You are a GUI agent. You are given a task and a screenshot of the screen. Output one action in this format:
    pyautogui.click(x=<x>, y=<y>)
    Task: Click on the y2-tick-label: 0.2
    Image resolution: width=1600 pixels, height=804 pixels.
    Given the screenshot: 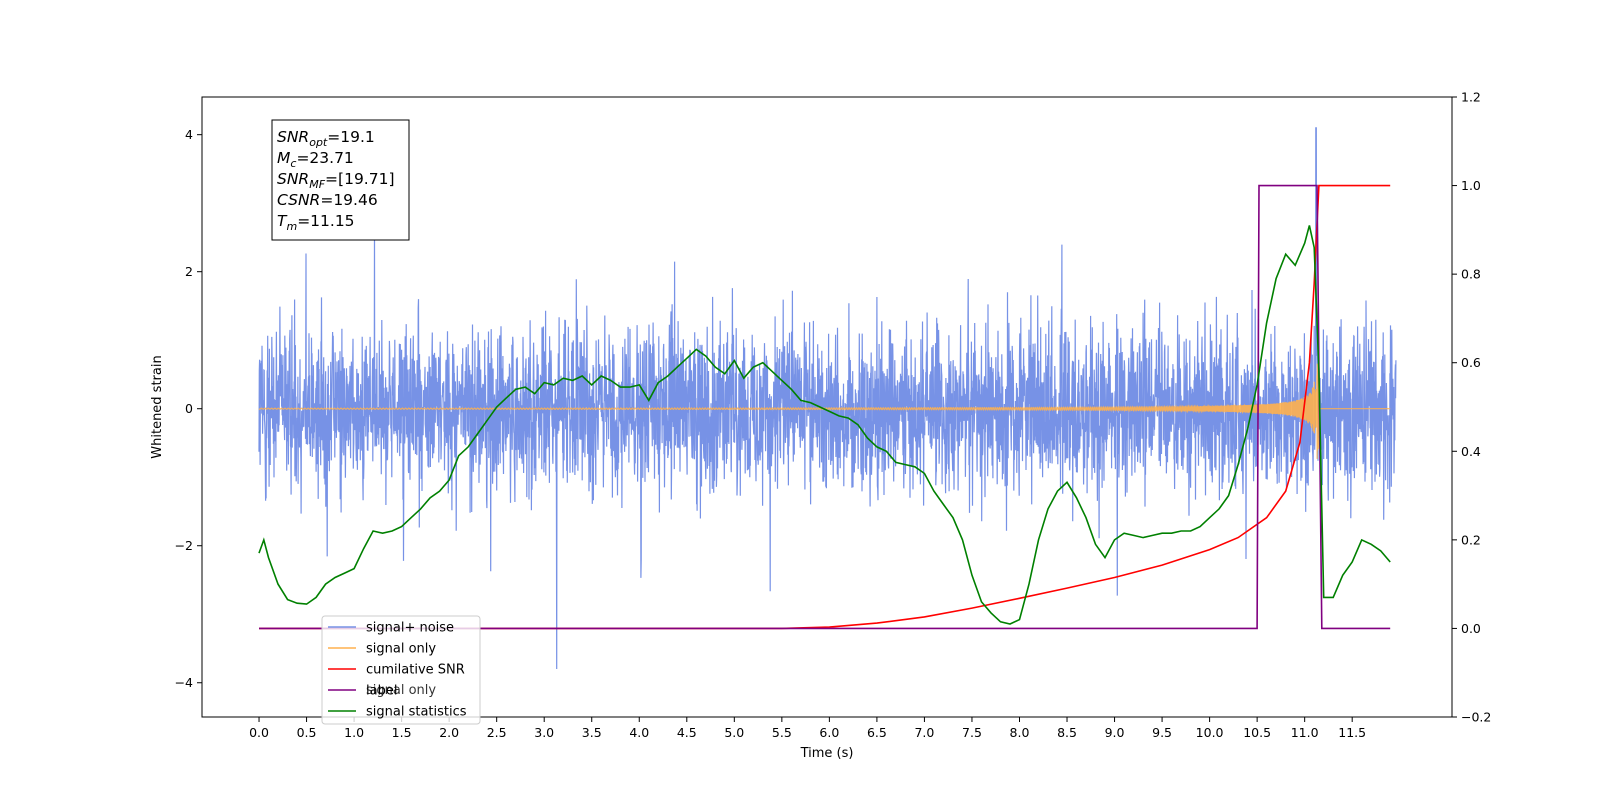 What is the action you would take?
    pyautogui.click(x=1471, y=539)
    